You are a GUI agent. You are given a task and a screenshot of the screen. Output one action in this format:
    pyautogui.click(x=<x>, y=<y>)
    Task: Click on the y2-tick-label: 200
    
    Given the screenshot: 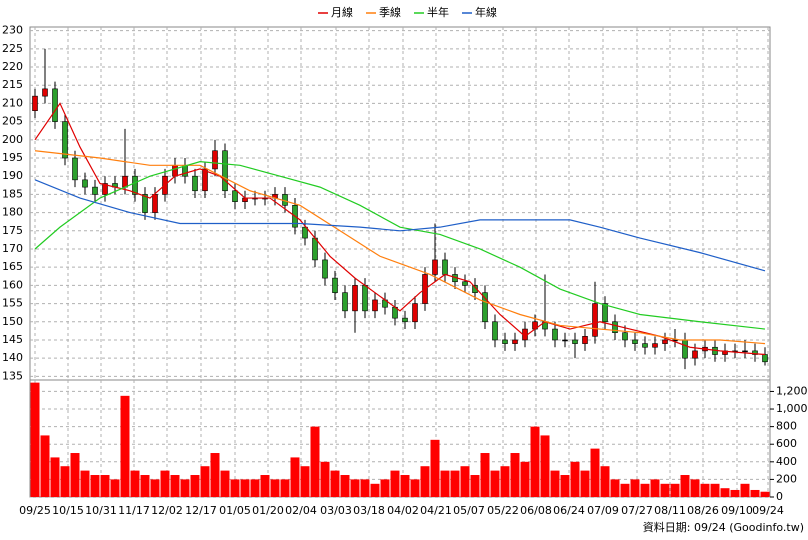 What is the action you would take?
    pyautogui.click(x=786, y=478)
    